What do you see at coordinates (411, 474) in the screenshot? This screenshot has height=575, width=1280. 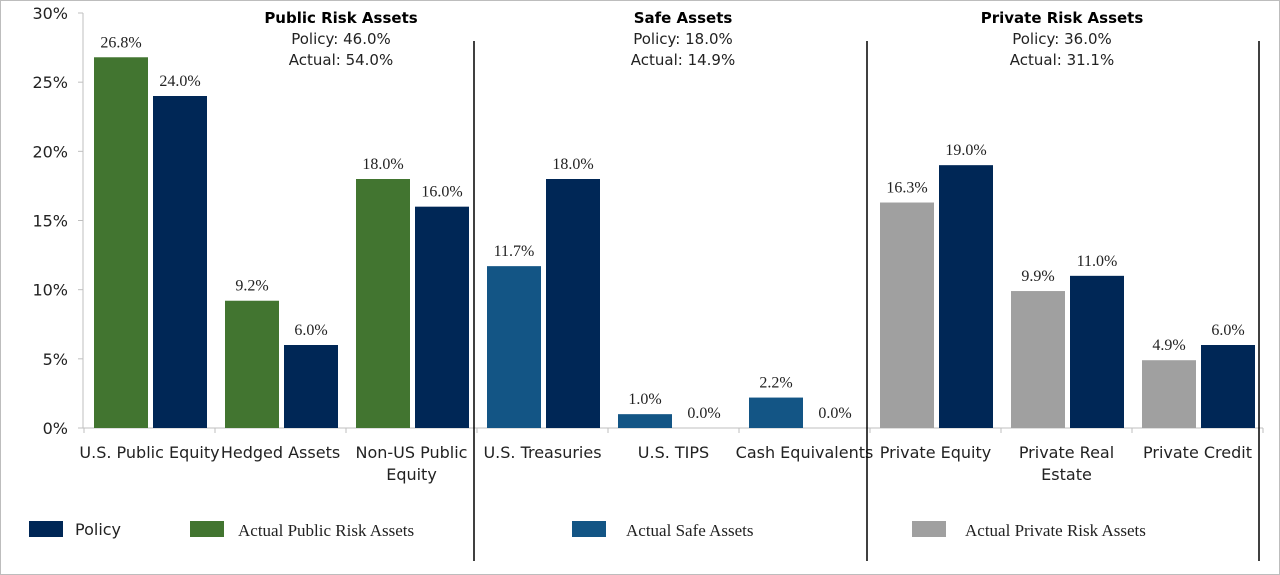 I see `x-tick-label: Equity` at bounding box center [411, 474].